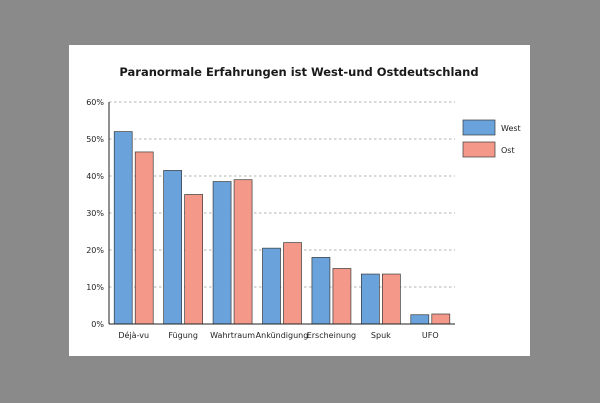 The image size is (600, 403). What do you see at coordinates (232, 335) in the screenshot?
I see `category-label: Wahrtraum` at bounding box center [232, 335].